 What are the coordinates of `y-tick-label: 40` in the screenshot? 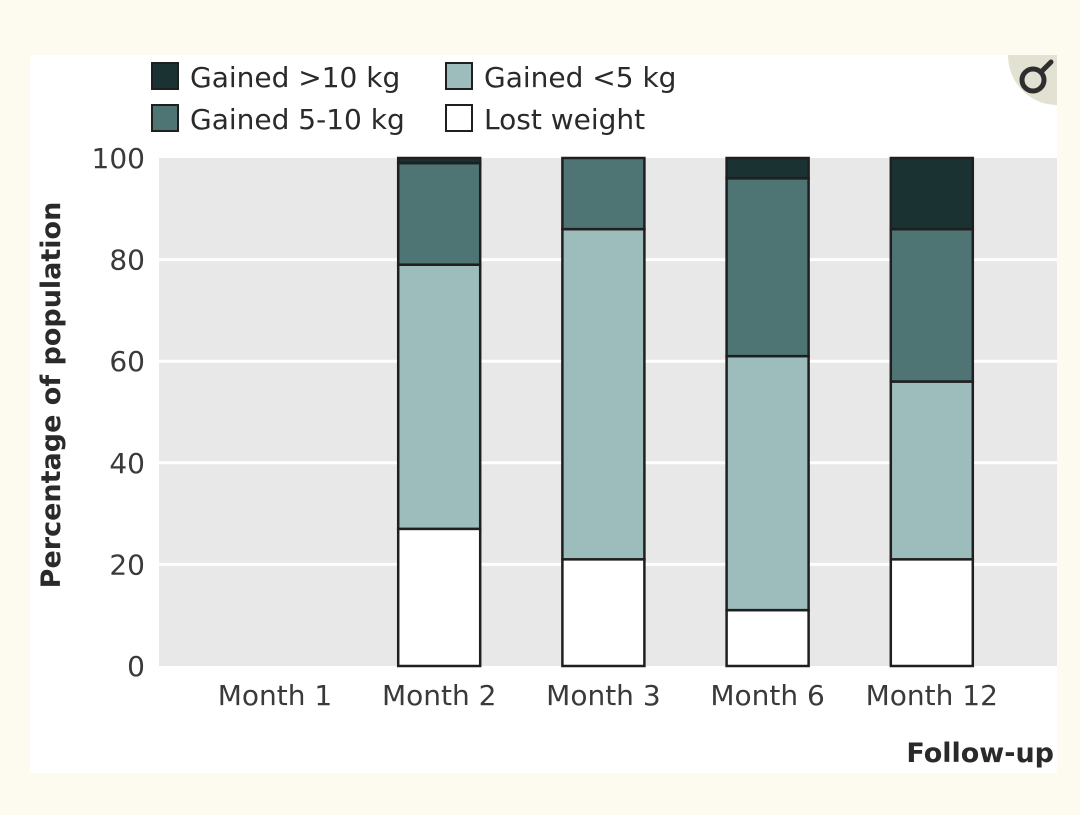 It's located at (127, 463).